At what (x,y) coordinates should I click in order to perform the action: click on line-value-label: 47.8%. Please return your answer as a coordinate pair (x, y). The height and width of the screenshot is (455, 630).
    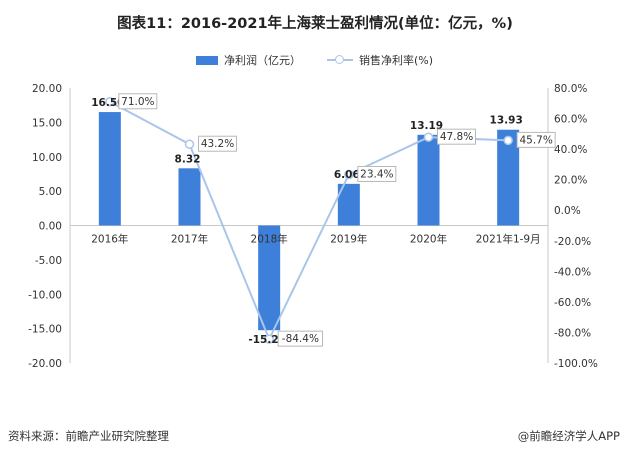
    Looking at the image, I should click on (456, 137).